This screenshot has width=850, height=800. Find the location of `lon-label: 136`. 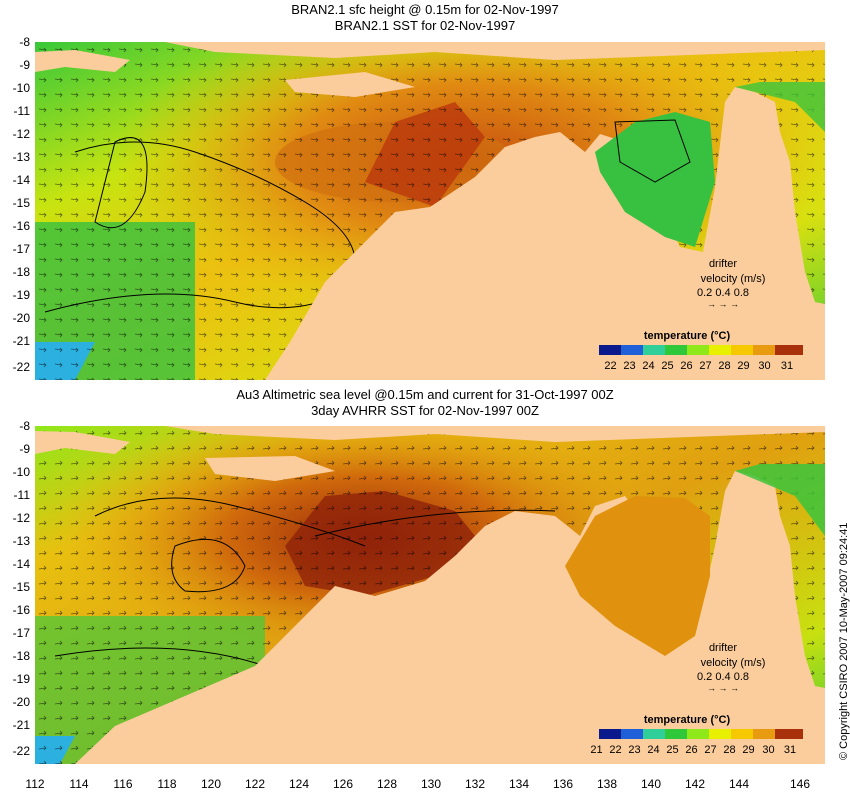

lon-label: 136 is located at coordinates (563, 784).